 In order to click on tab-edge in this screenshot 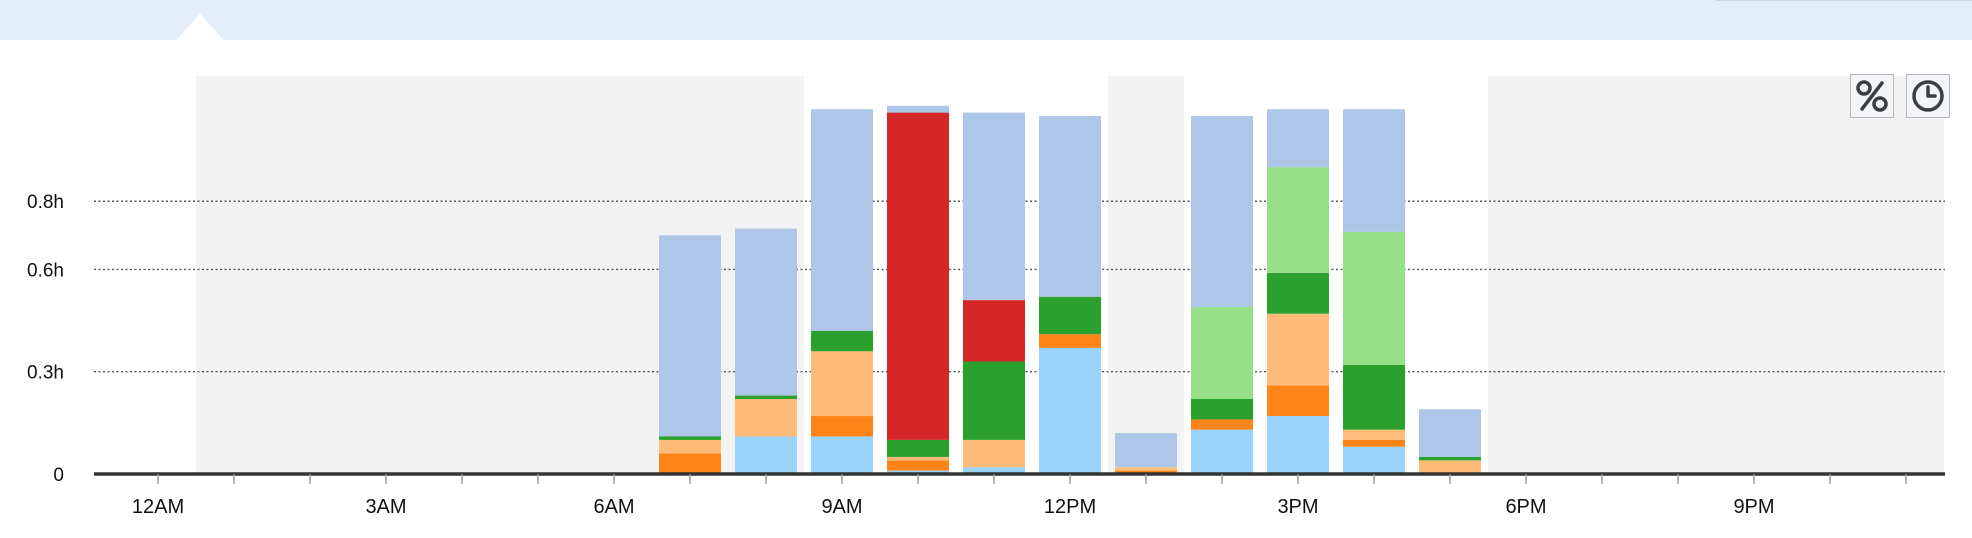, I will do `click(1844, 0)`.